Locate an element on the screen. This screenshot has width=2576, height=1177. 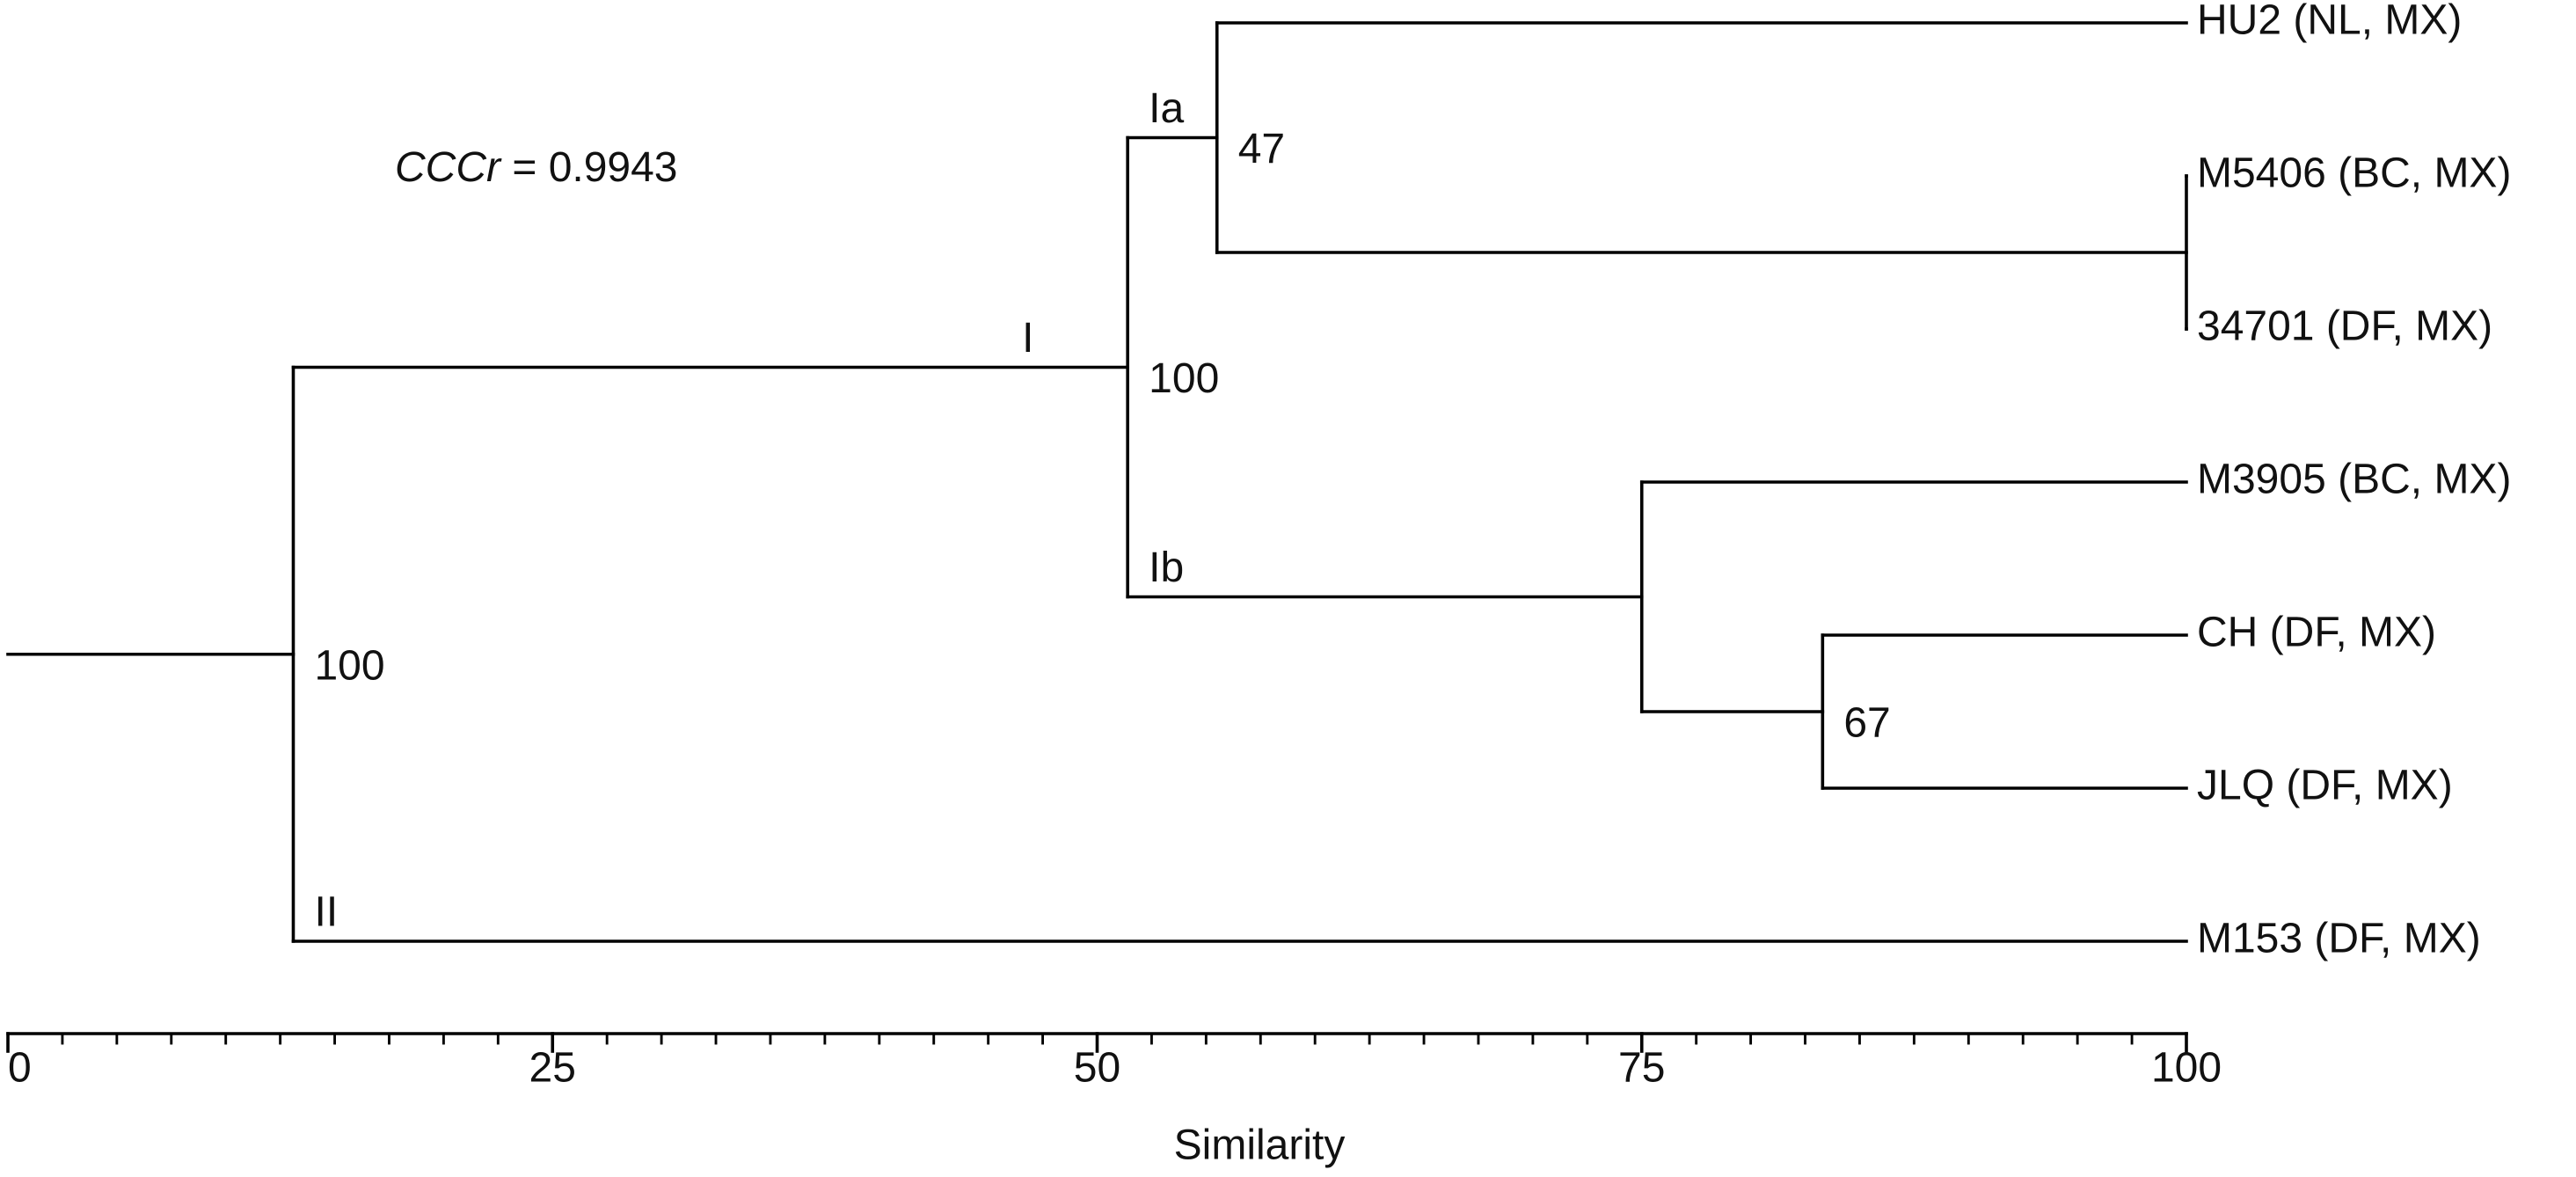
clade-label: II is located at coordinates (326, 913).